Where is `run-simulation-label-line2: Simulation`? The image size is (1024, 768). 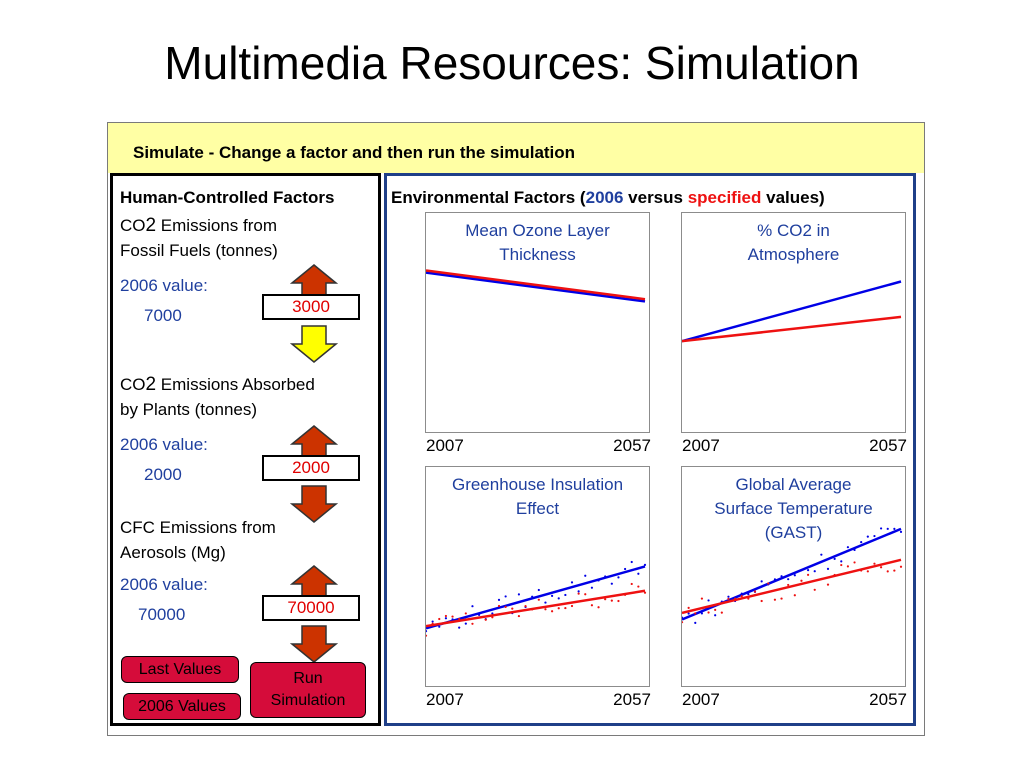 run-simulation-label-line2: Simulation is located at coordinates (308, 700).